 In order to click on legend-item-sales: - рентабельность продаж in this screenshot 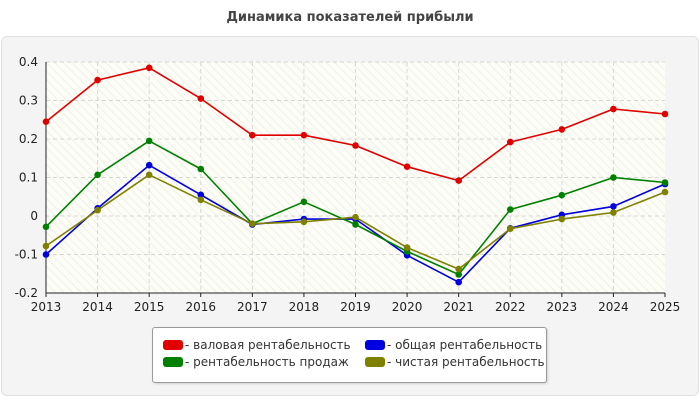, I will do `click(256, 362)`.